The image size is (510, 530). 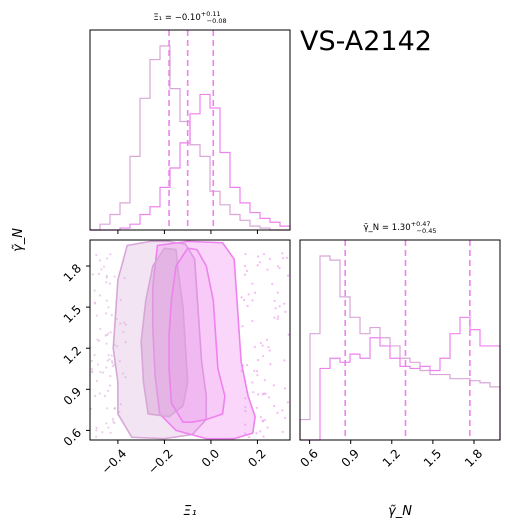 What do you see at coordinates (18, 240) in the screenshot?
I see `y-axis-label: γ̃_N` at bounding box center [18, 240].